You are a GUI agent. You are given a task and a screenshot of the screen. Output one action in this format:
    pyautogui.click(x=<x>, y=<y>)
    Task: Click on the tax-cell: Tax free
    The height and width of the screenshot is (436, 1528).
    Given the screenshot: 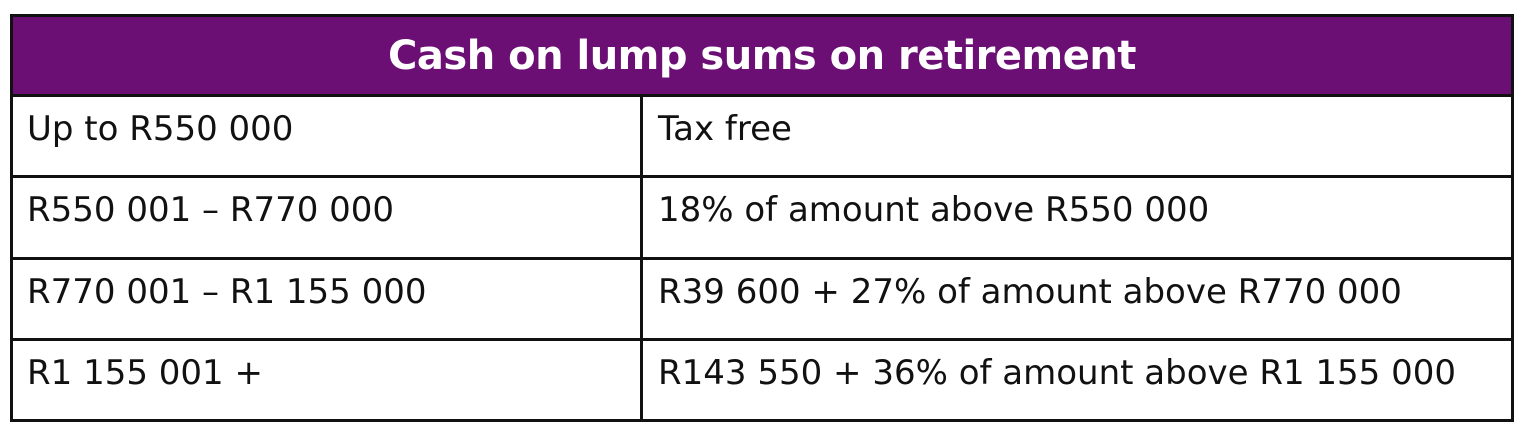 What is the action you would take?
    pyautogui.click(x=725, y=129)
    